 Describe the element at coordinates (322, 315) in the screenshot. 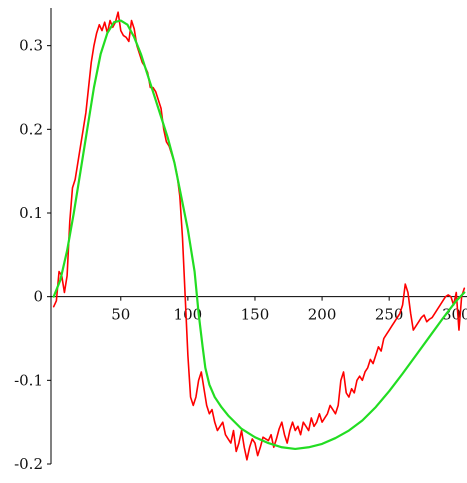

I see `x-tick-label: 200` at that location.